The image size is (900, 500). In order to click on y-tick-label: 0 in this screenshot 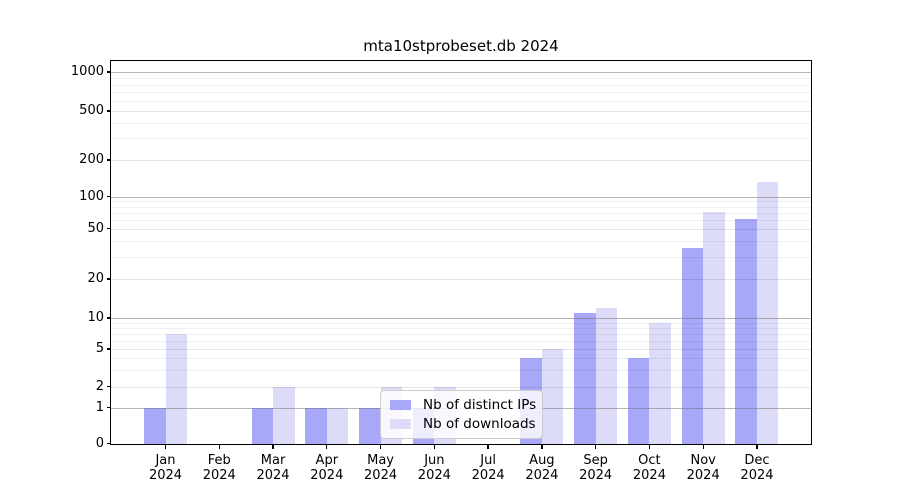, I will do `click(99, 443)`.